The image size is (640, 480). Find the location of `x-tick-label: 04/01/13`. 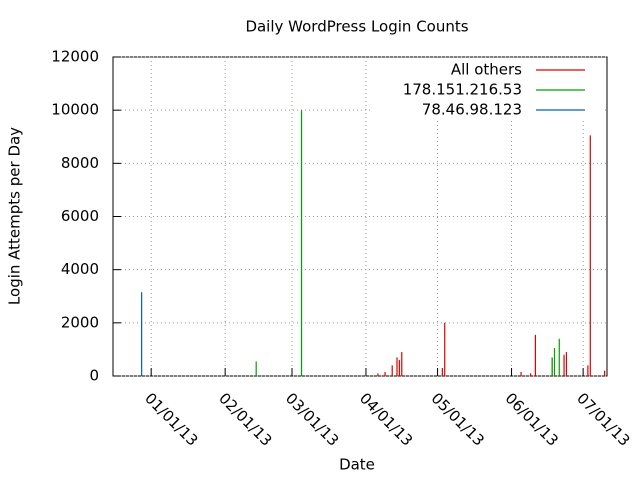

x-tick-label: 04/01/13 is located at coordinates (386, 419).